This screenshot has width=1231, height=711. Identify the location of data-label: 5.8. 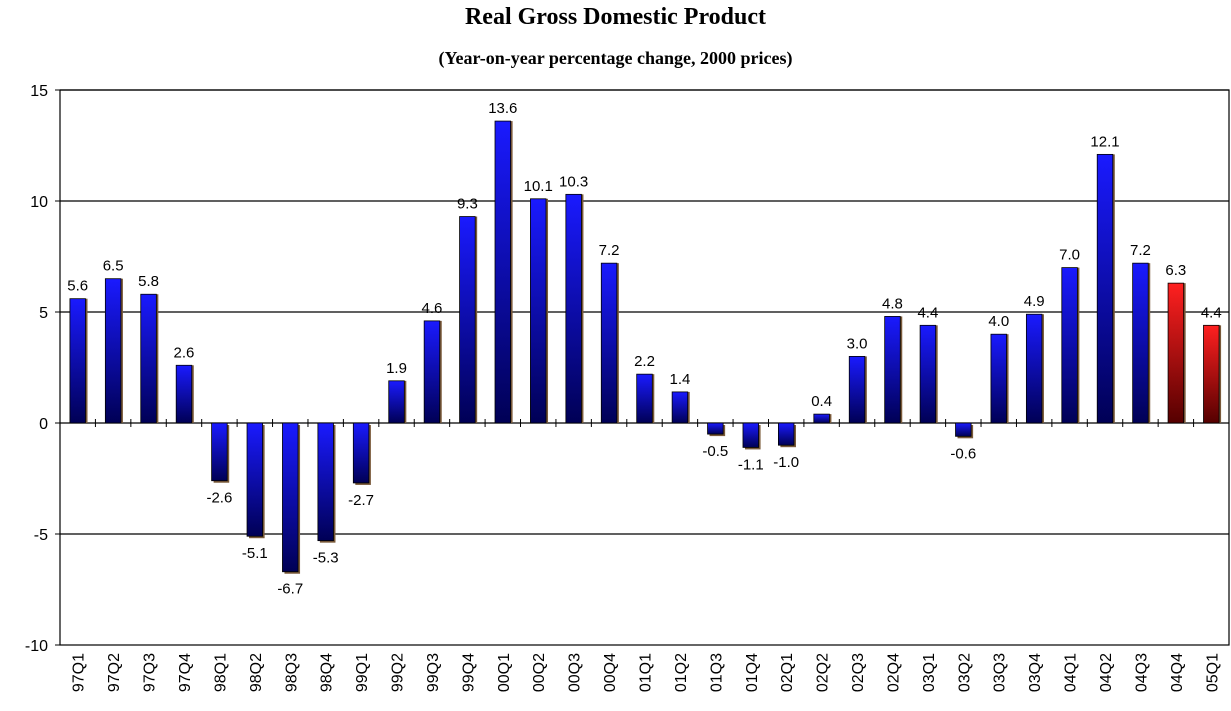
(148, 281).